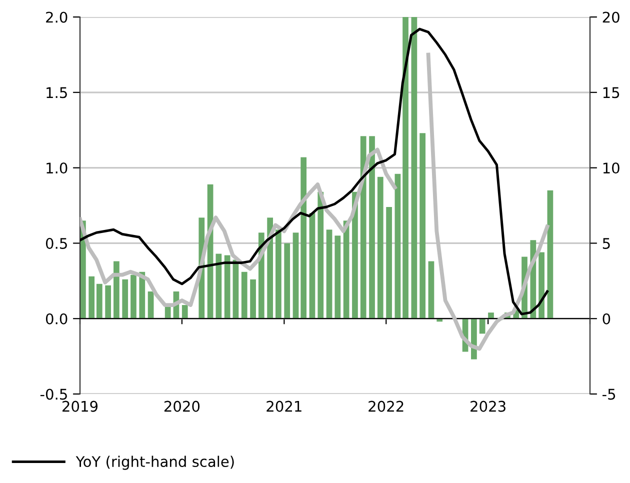 The image size is (630, 483). What do you see at coordinates (611, 168) in the screenshot?
I see `y2-tick-label: 10` at bounding box center [611, 168].